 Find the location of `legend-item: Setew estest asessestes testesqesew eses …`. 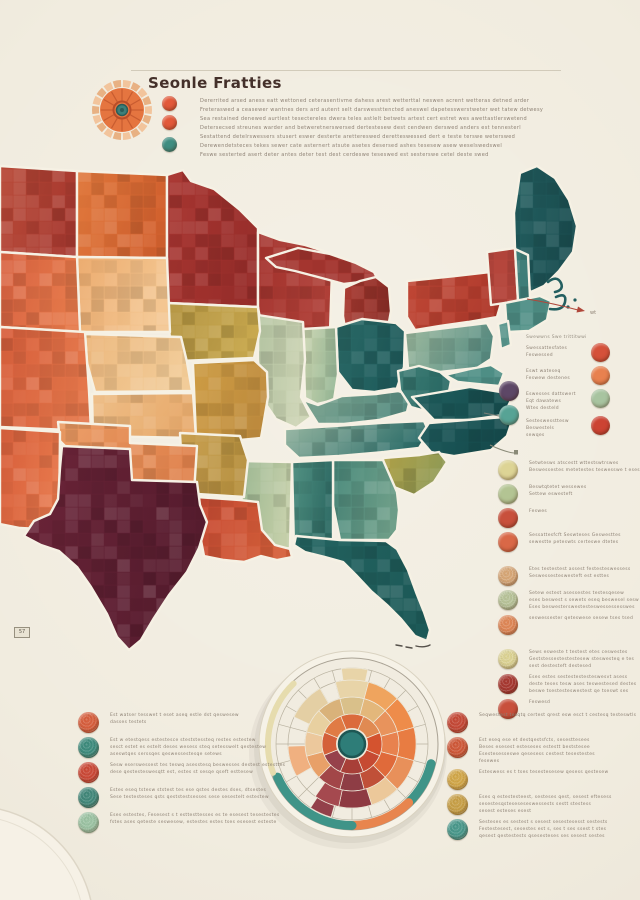

legend-item: Setew estest asessestes testesqesew eses … is located at coordinates (569, 600).